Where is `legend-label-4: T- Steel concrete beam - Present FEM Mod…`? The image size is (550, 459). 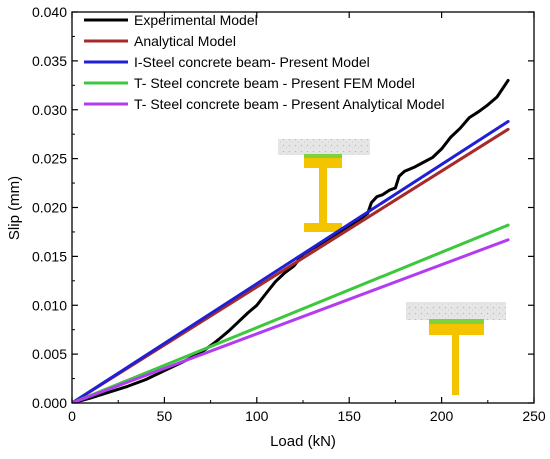
legend-label-4: T- Steel concrete beam - Present FEM Mod… is located at coordinates (274, 83).